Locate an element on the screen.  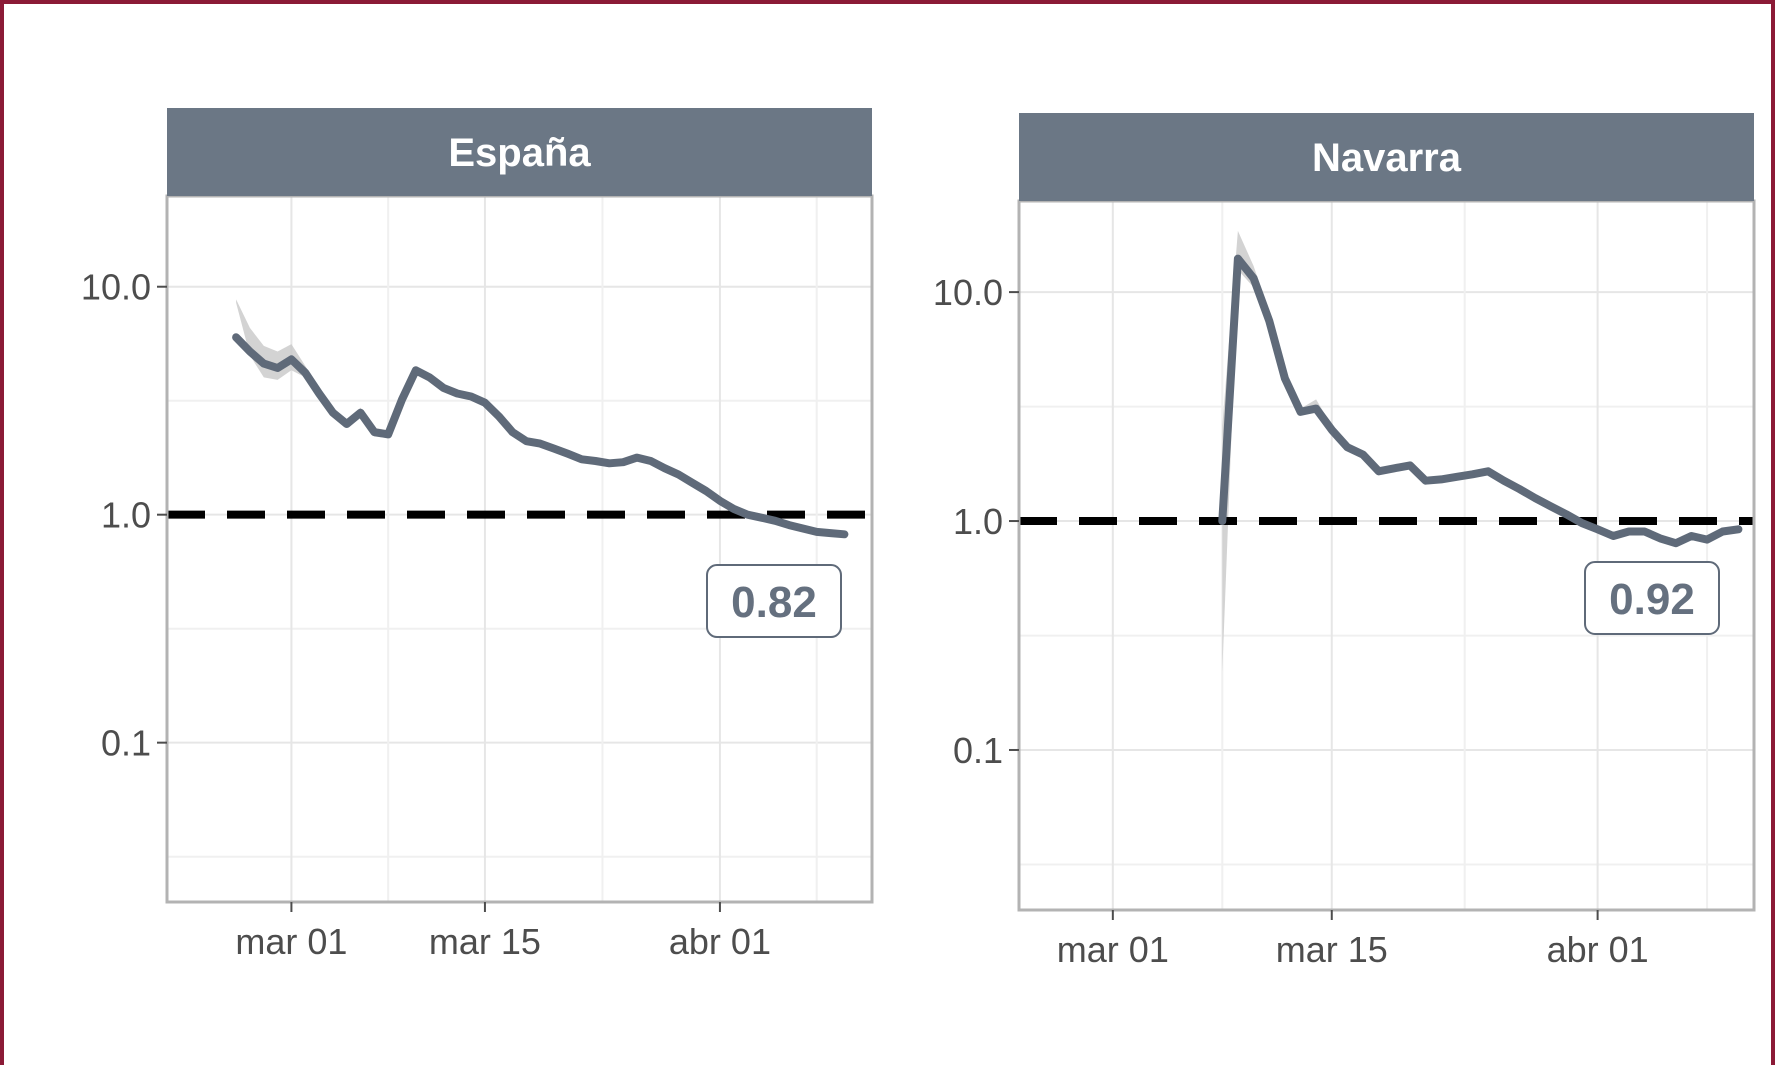
last-value-label: 0.82 is located at coordinates (774, 602).